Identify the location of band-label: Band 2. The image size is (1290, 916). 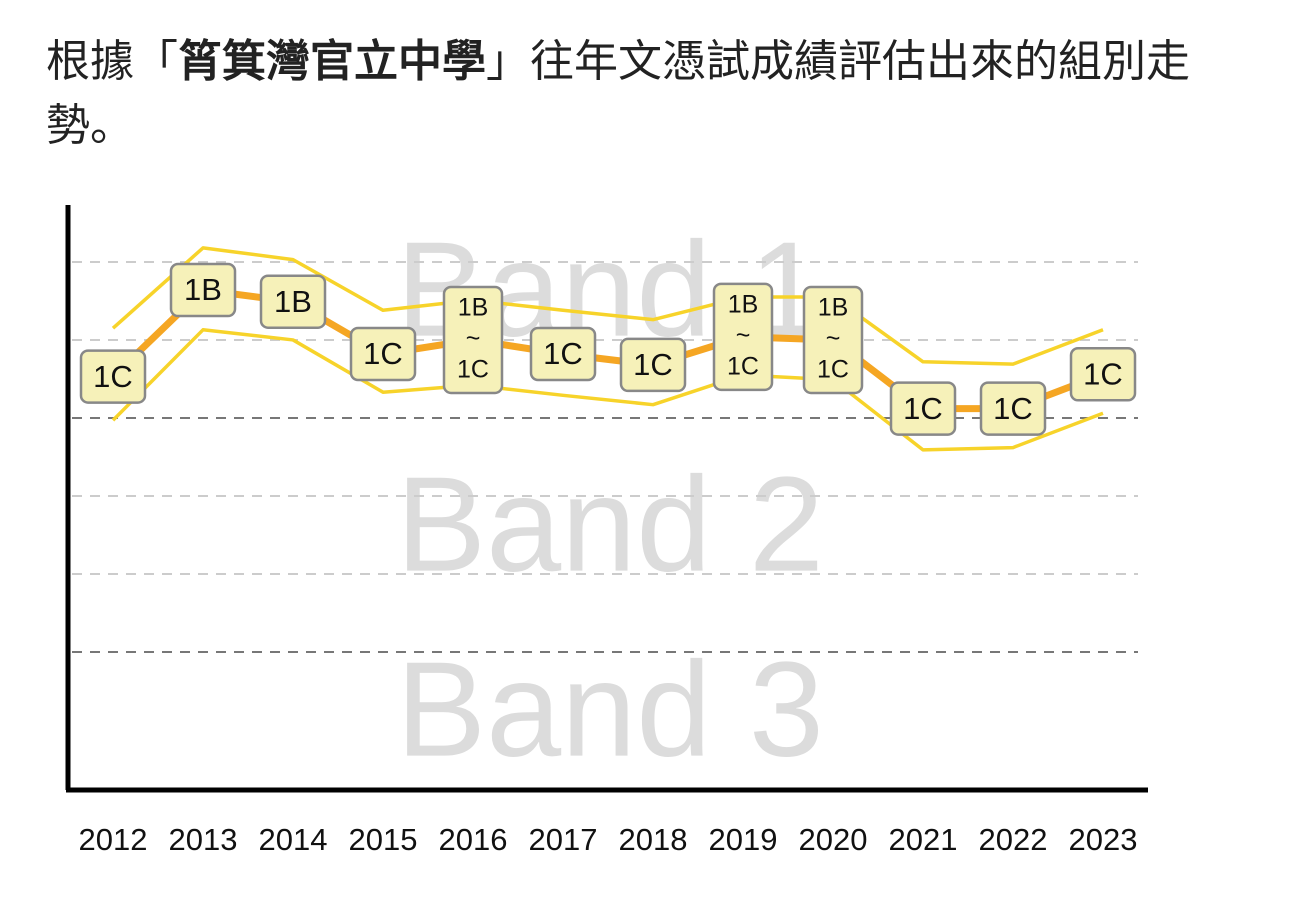
(610, 524).